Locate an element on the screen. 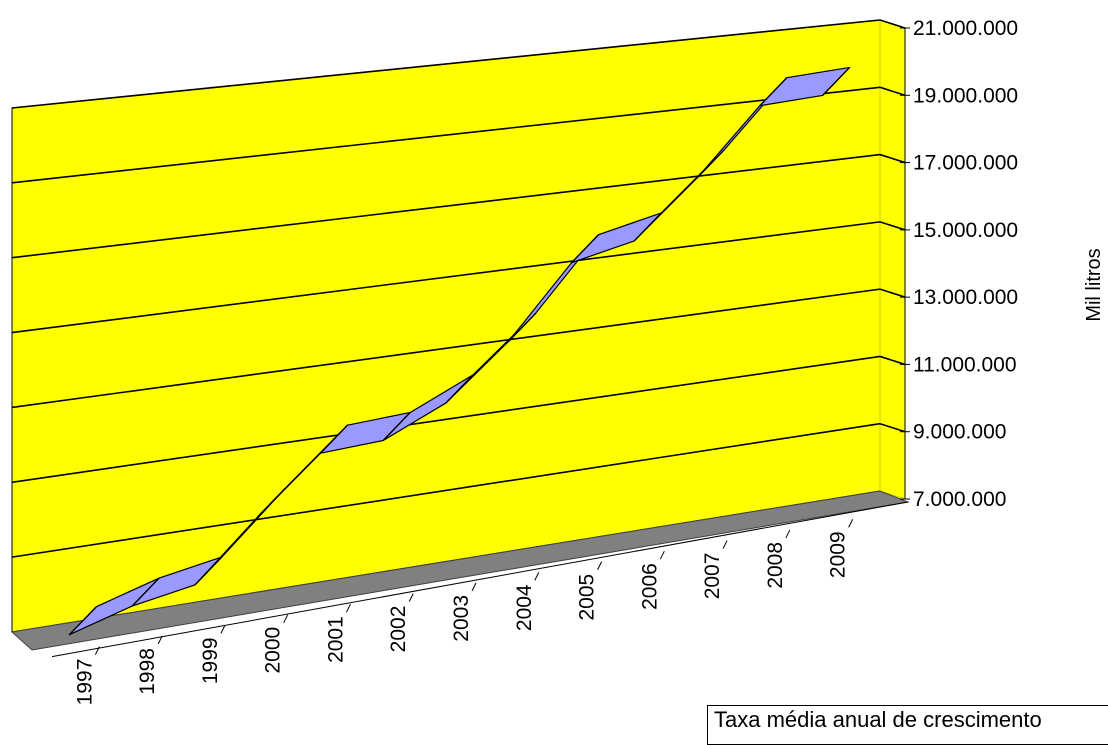 The image size is (1108, 745). x-tick-label-1998: 1998 is located at coordinates (147, 671).